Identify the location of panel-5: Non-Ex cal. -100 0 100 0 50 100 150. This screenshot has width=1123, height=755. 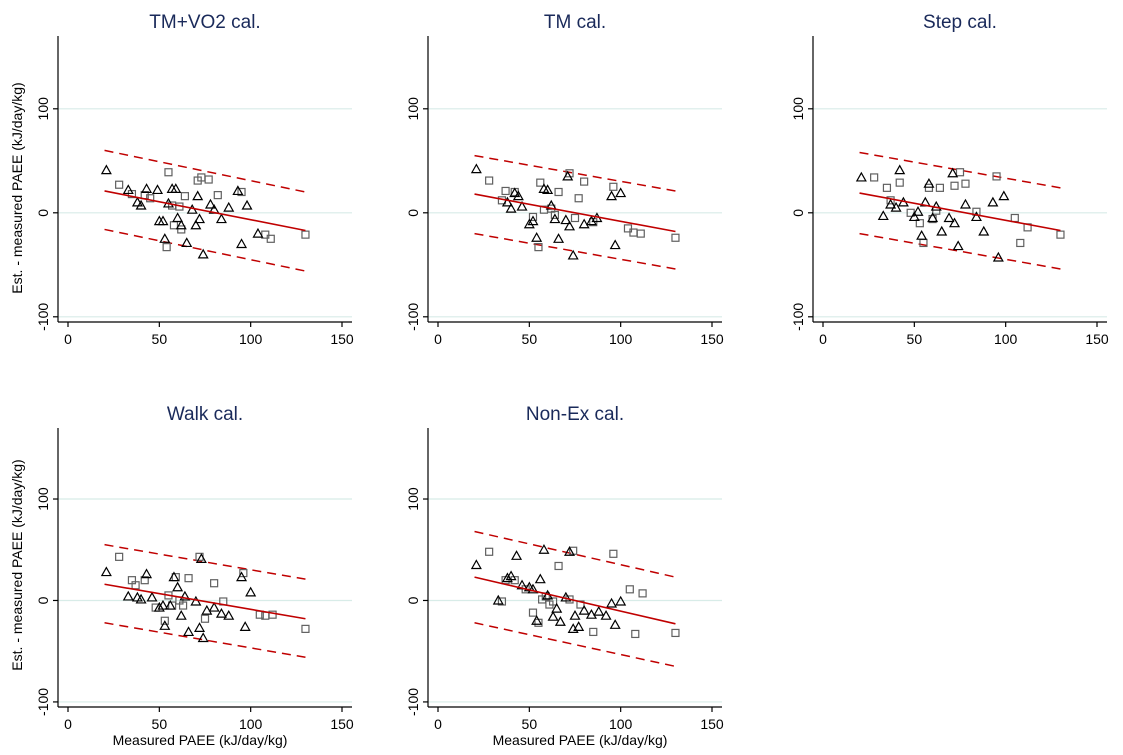
(564, 568).